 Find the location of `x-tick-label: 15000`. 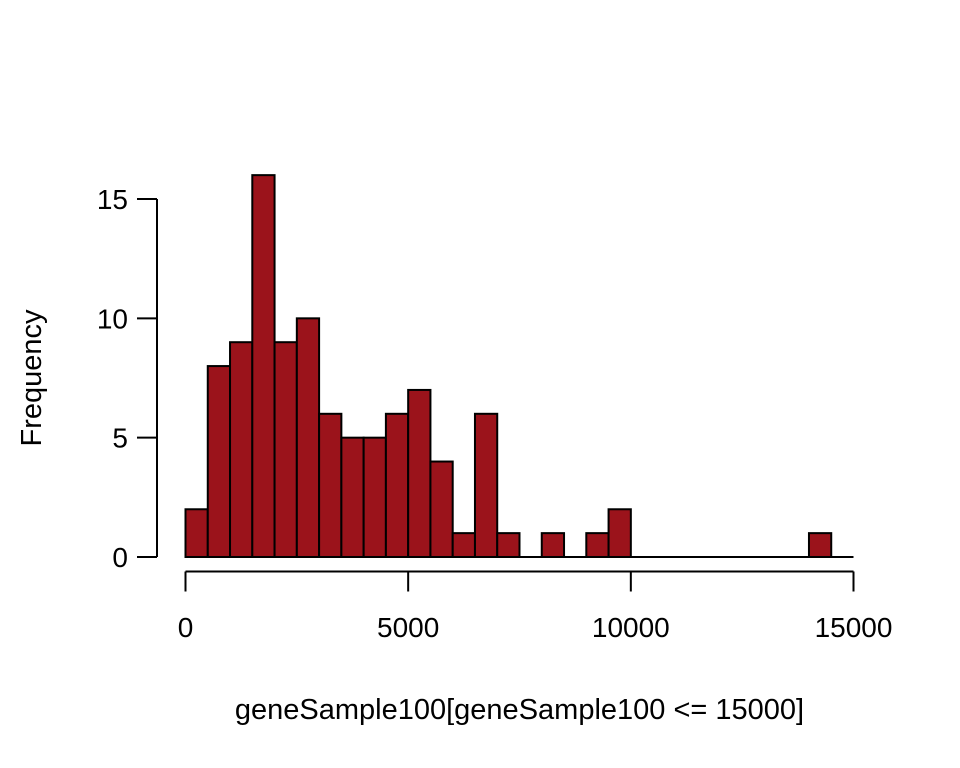

x-tick-label: 15000 is located at coordinates (854, 627).